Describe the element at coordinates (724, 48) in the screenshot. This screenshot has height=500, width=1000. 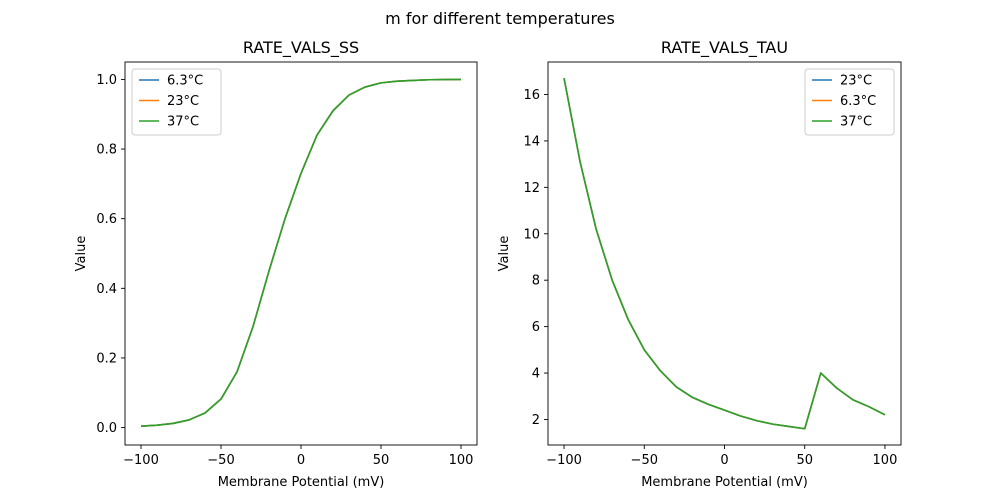
I see `chart-title: RATE_VALS_TAU` at that location.